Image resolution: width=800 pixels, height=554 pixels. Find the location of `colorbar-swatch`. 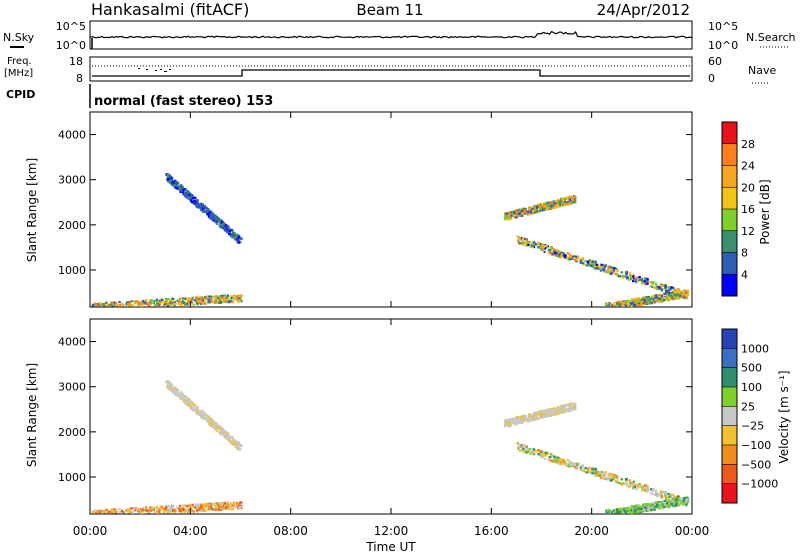

colorbar-swatch is located at coordinates (729, 133).